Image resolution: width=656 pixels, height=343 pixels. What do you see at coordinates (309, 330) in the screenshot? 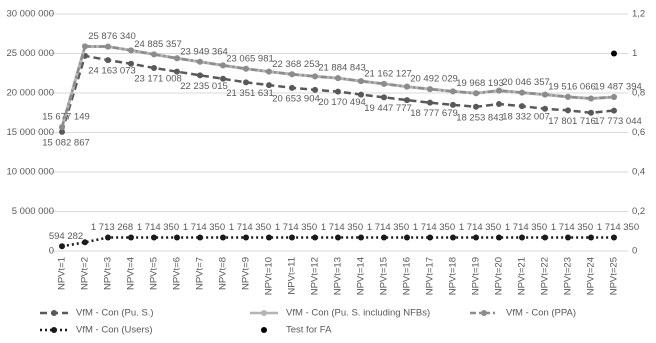
I see `legend-label: Test for FA` at bounding box center [309, 330].